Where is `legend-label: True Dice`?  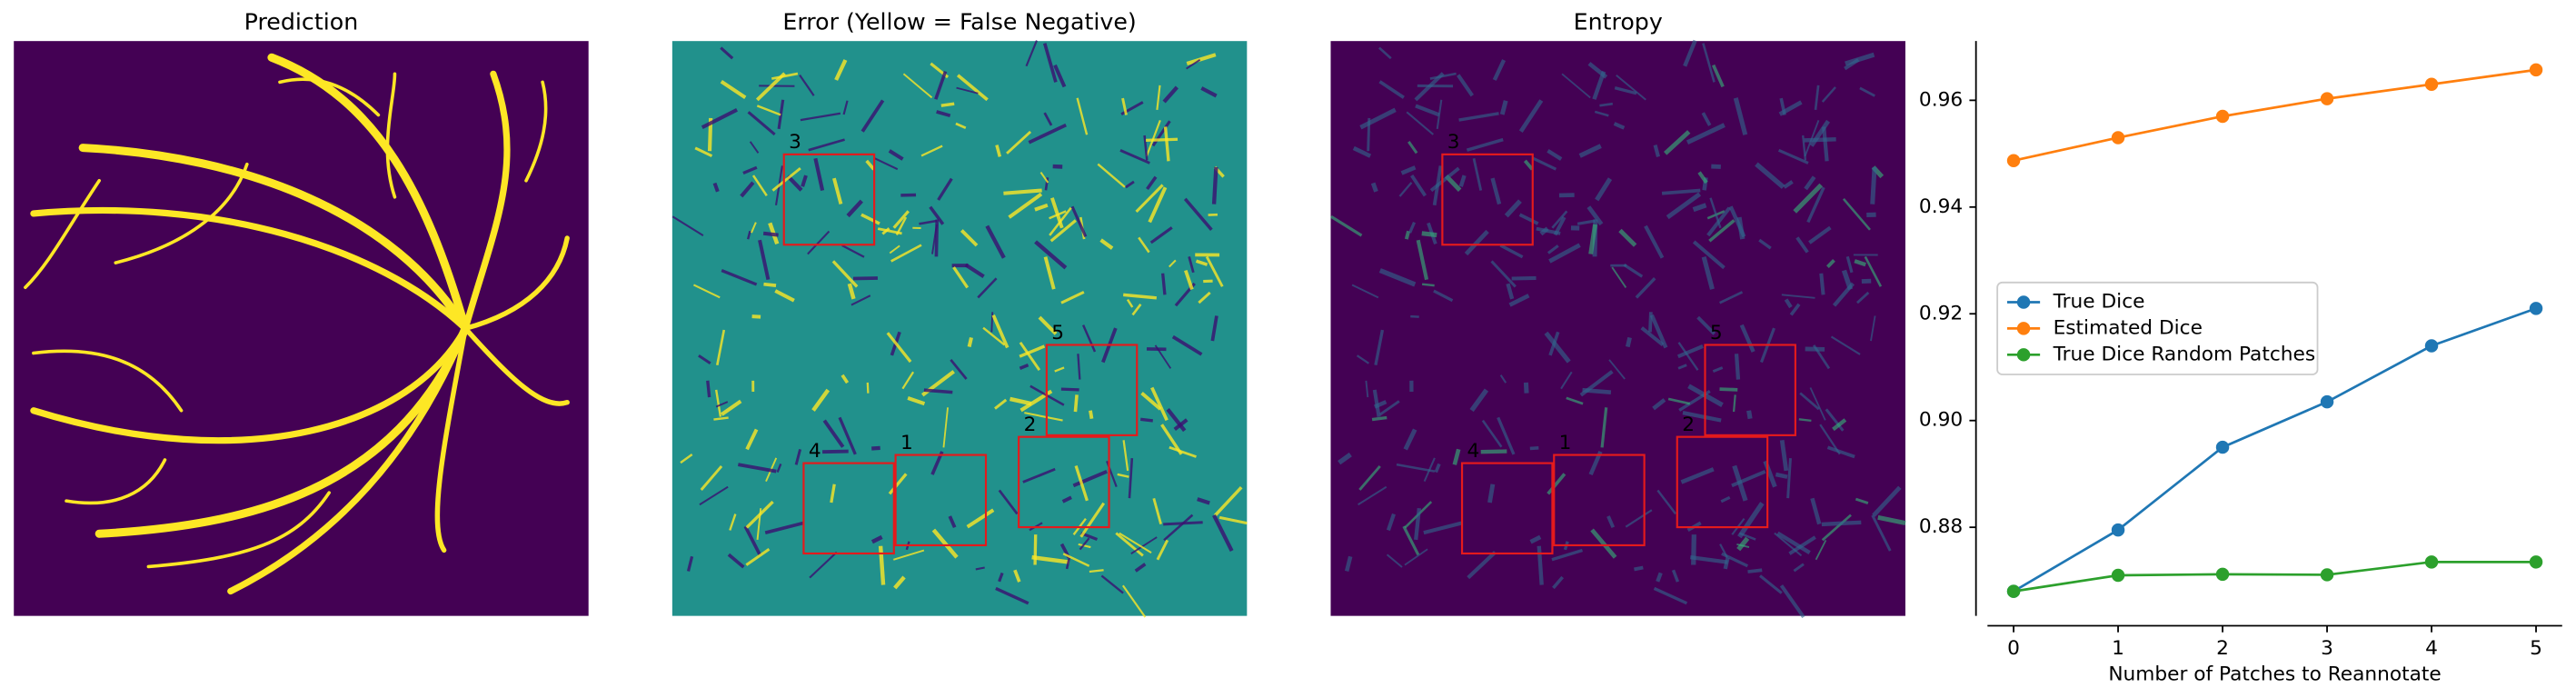
legend-label: True Dice is located at coordinates (2099, 301).